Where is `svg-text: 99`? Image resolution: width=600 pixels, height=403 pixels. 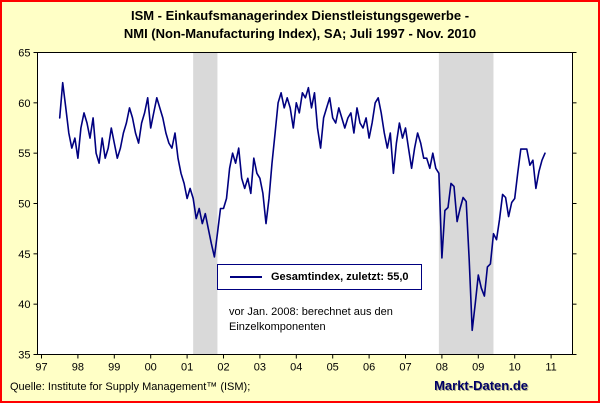 svg-text: 99 is located at coordinates (114, 368).